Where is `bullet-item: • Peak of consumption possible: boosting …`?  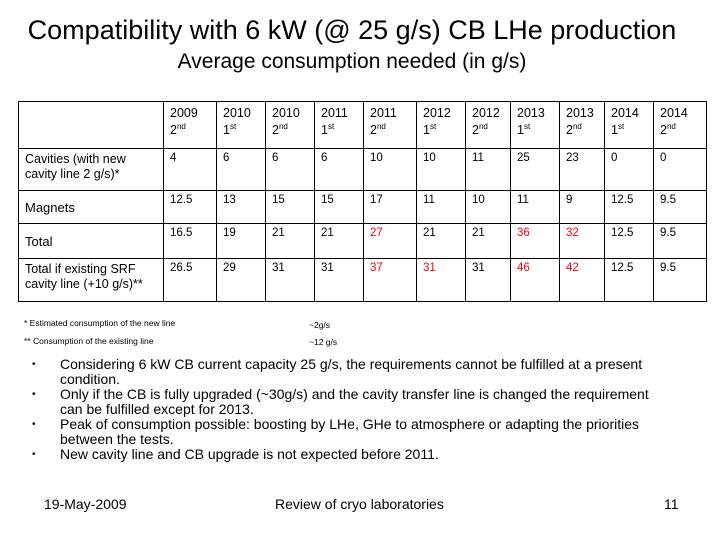
bullet-item: • Peak of consumption possible: boosting … is located at coordinates (344, 432).